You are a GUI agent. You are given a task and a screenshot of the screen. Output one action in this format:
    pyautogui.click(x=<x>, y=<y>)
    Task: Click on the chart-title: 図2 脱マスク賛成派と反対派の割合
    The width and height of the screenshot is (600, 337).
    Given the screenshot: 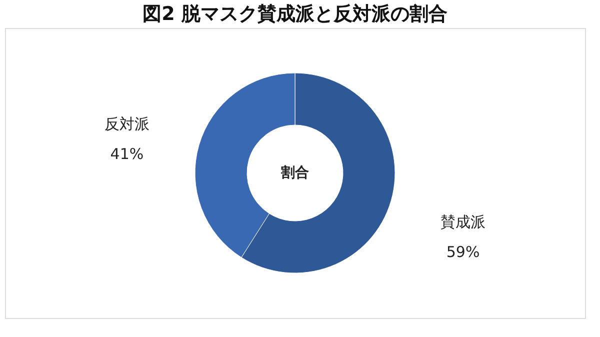 What is the action you would take?
    pyautogui.click(x=295, y=14)
    